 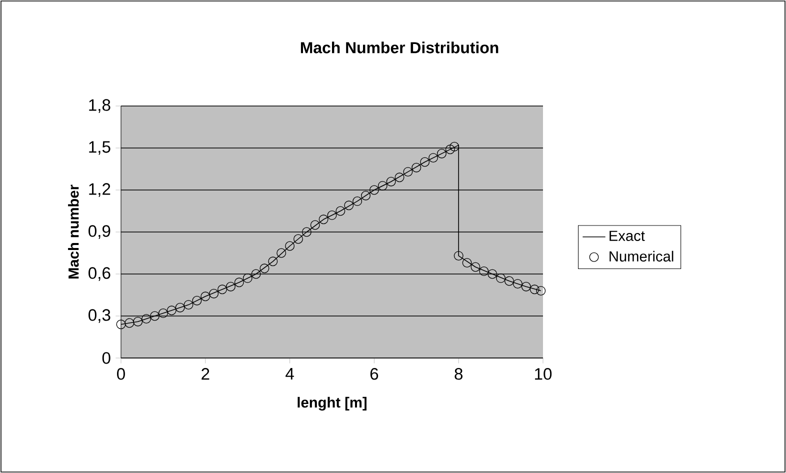 What do you see at coordinates (106, 358) in the screenshot?
I see `y-tick-label: 0` at bounding box center [106, 358].